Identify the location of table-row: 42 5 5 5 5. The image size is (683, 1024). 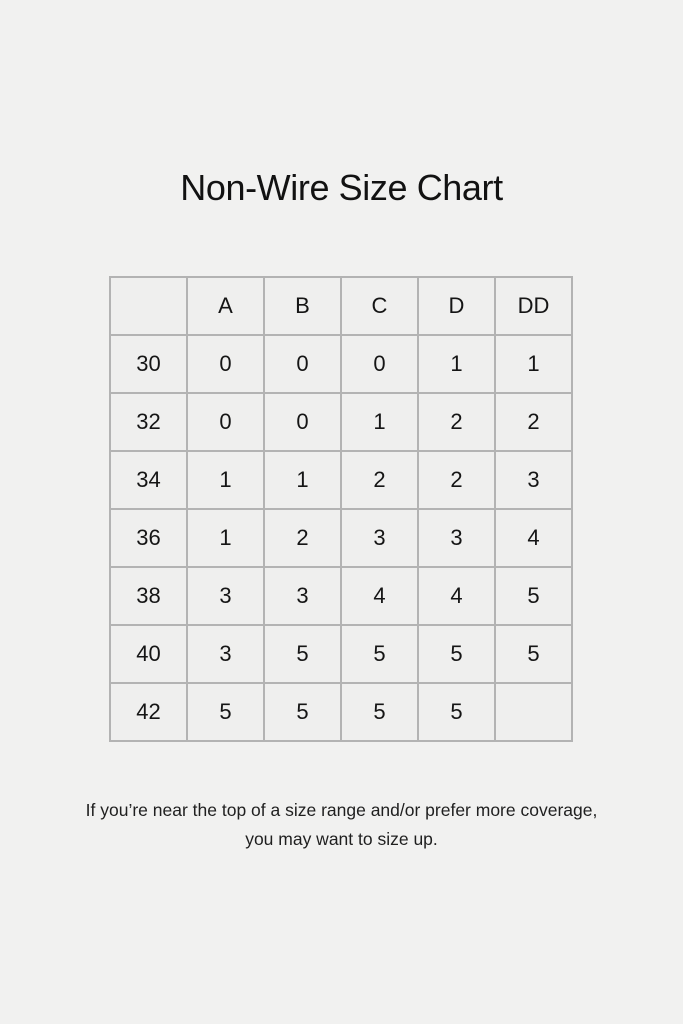
(341, 712).